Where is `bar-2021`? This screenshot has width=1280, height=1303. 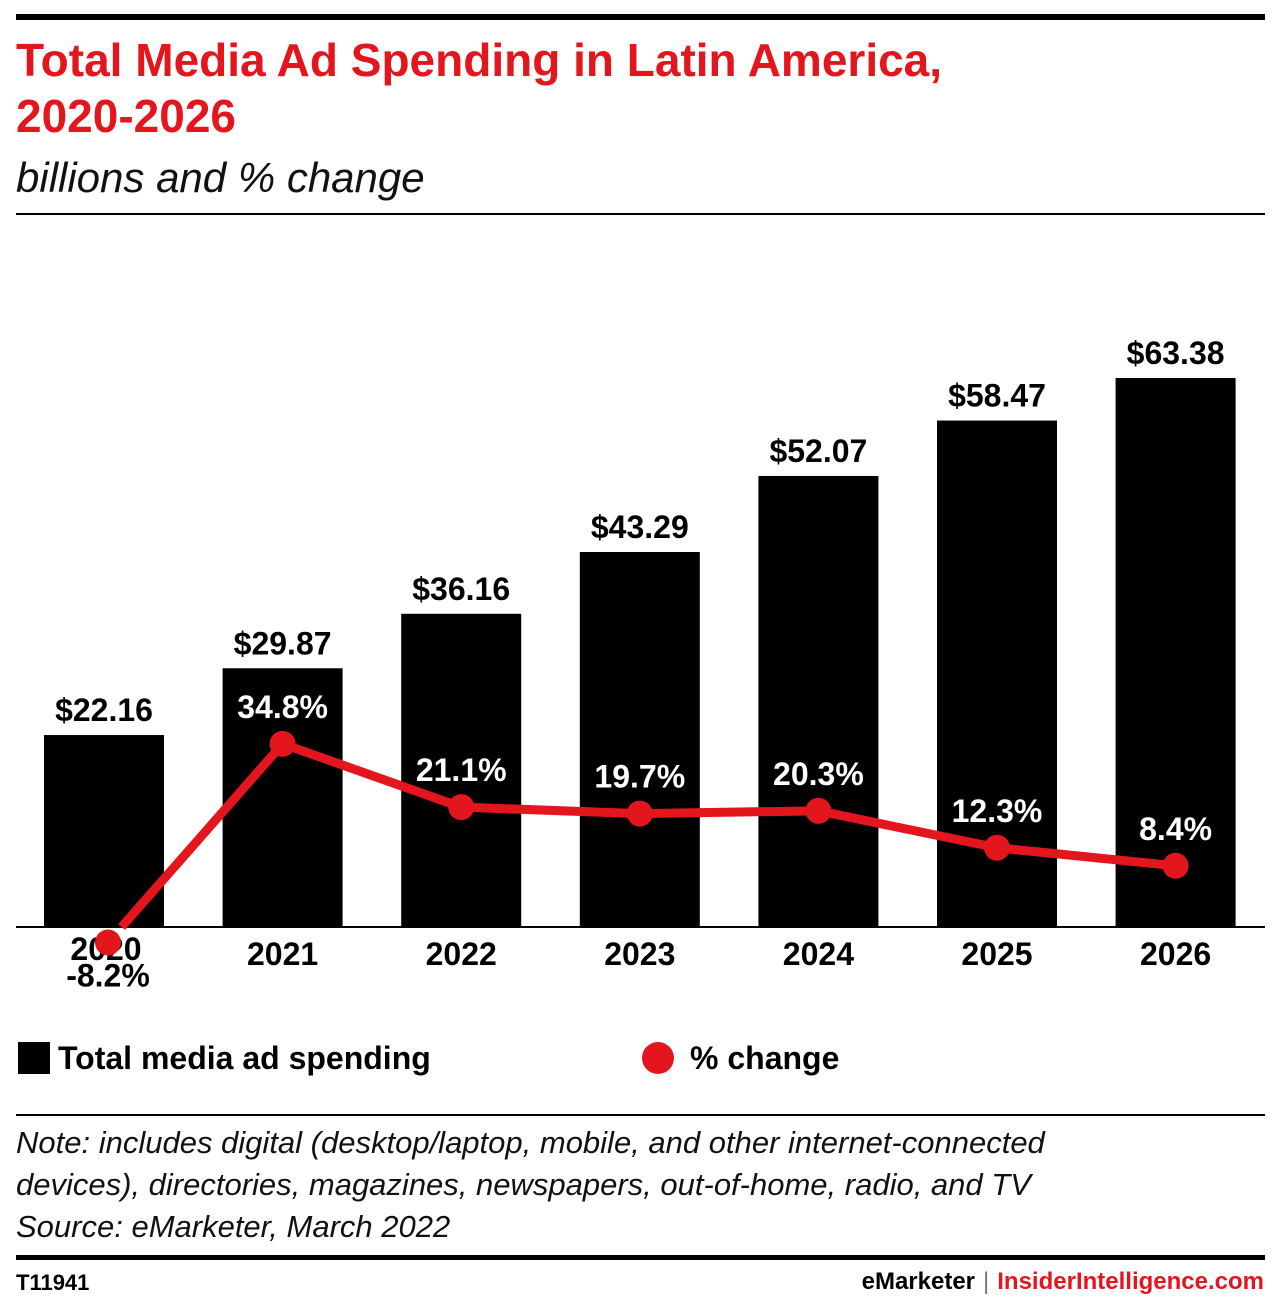
bar-2021 is located at coordinates (282, 797).